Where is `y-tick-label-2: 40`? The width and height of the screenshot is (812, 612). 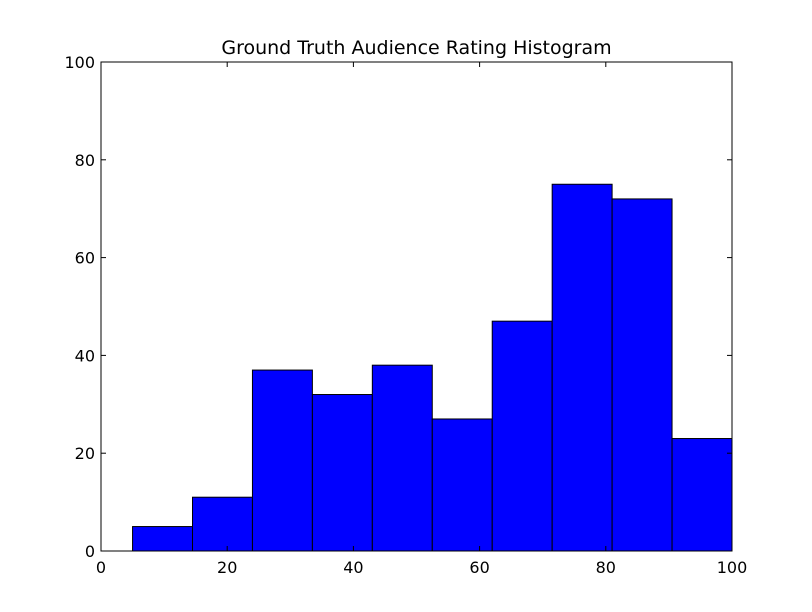
y-tick-label-2: 40 is located at coordinates (85, 355).